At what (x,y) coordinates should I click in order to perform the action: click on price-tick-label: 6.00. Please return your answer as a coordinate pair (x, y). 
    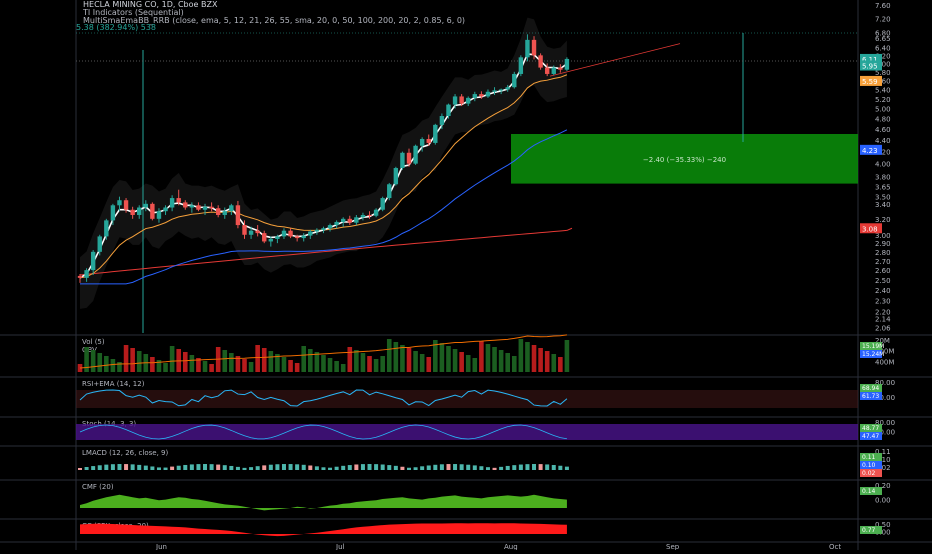
    Looking at the image, I should click on (883, 64).